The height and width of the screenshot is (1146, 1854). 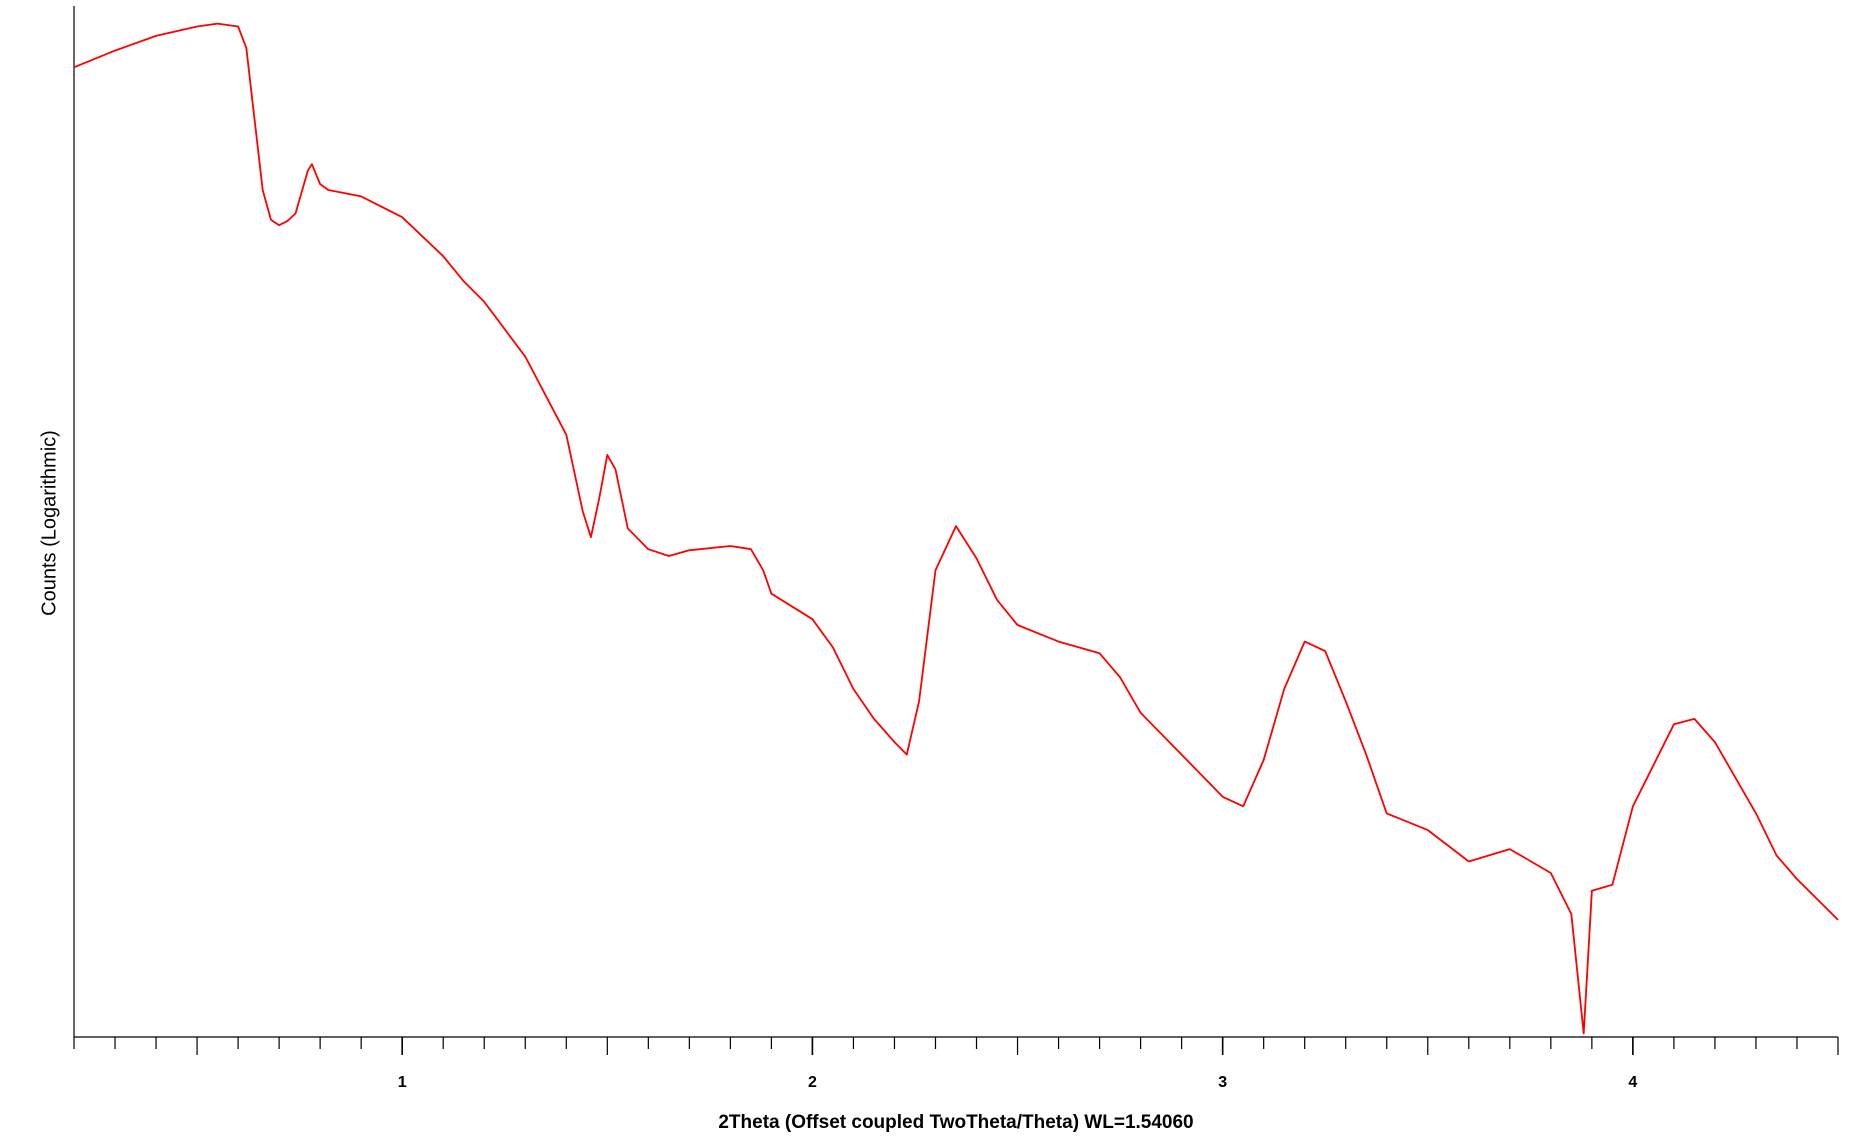 I want to click on x-tick-label: 4, so click(x=1632, y=1082).